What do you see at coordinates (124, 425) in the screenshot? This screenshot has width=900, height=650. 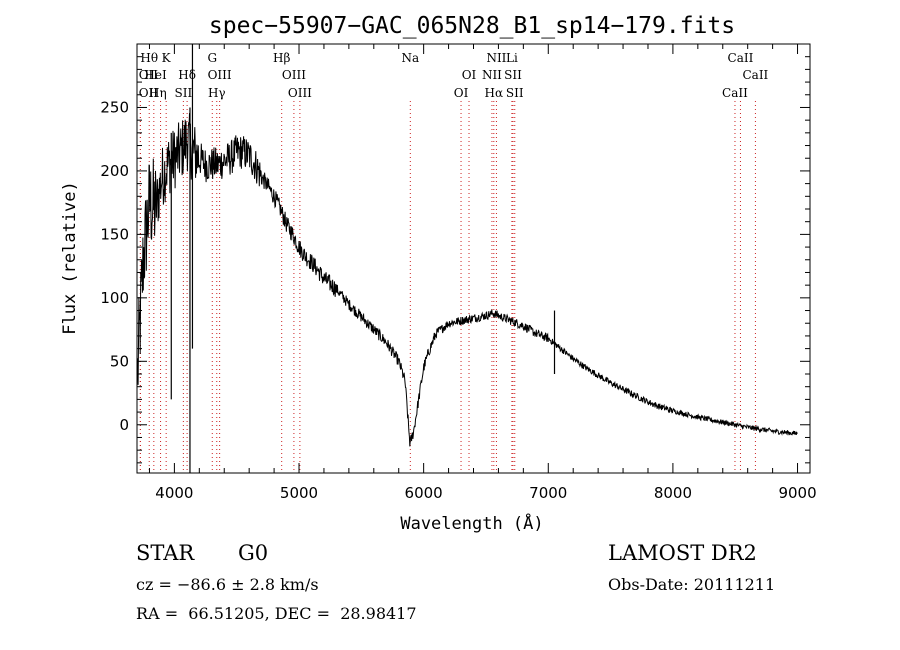 I see `y-tick-label: 0` at bounding box center [124, 425].